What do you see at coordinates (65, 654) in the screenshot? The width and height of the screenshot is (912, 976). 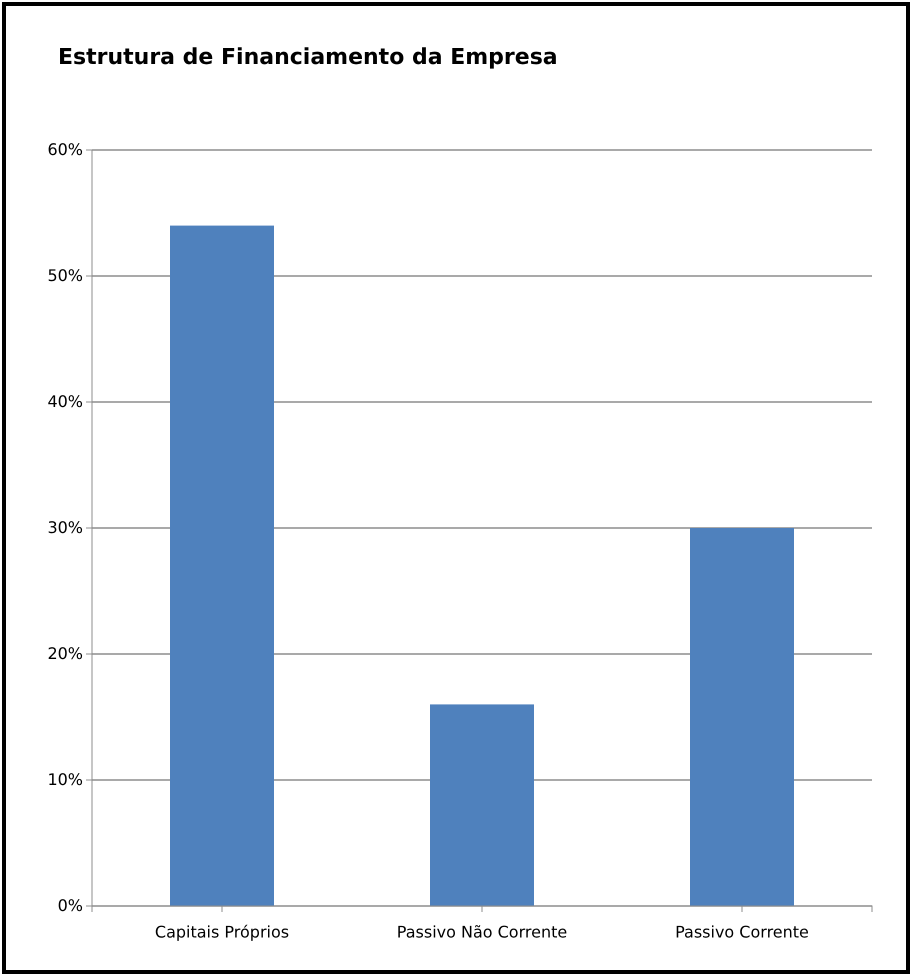 I see `y-tick-label: 20%` at bounding box center [65, 654].